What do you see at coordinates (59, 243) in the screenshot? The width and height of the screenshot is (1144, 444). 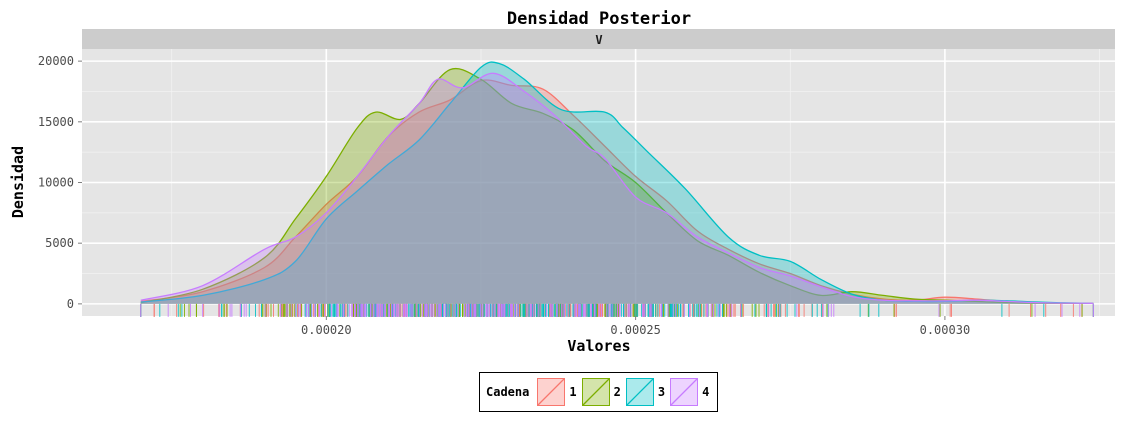 I see `y-tick-label: 5000` at bounding box center [59, 243].